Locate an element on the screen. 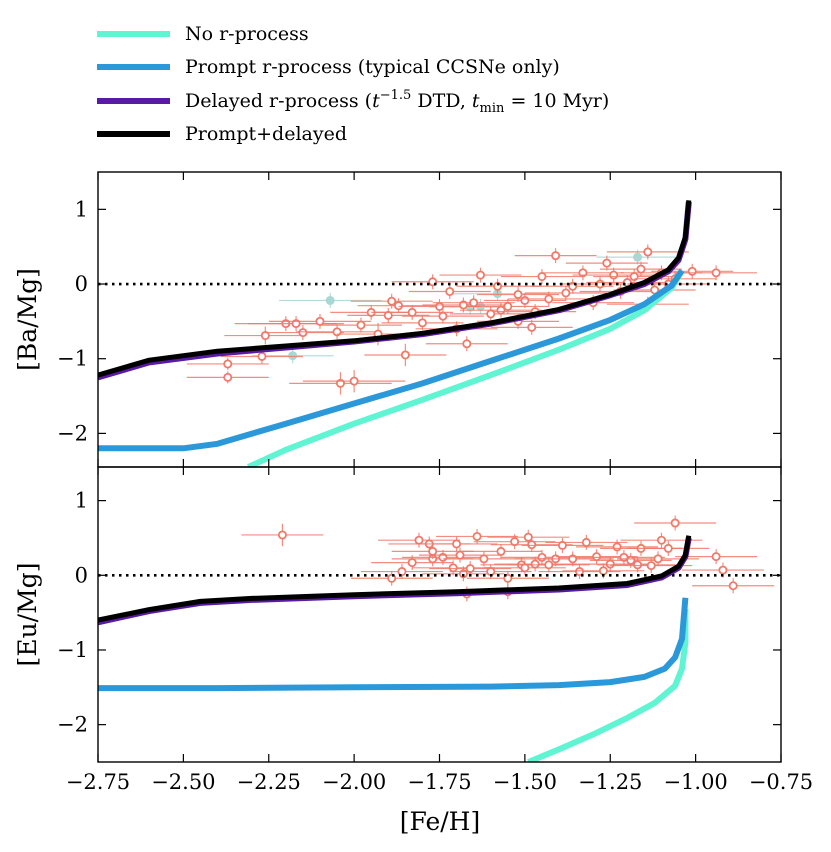 This screenshot has height=852, width=831. observation-alt-marker is located at coordinates (330, 300).